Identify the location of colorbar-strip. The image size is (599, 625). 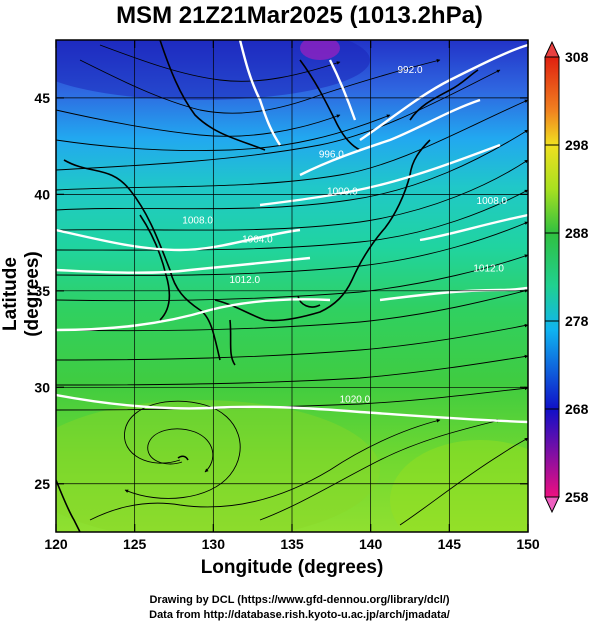
(552, 277).